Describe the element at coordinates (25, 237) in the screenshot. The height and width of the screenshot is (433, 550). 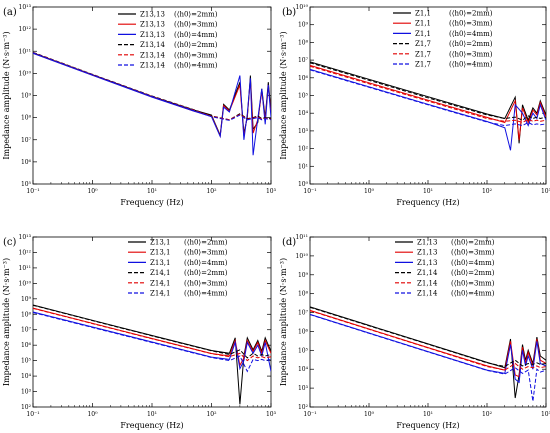
I see `y-tick-label: 10¹³` at that location.